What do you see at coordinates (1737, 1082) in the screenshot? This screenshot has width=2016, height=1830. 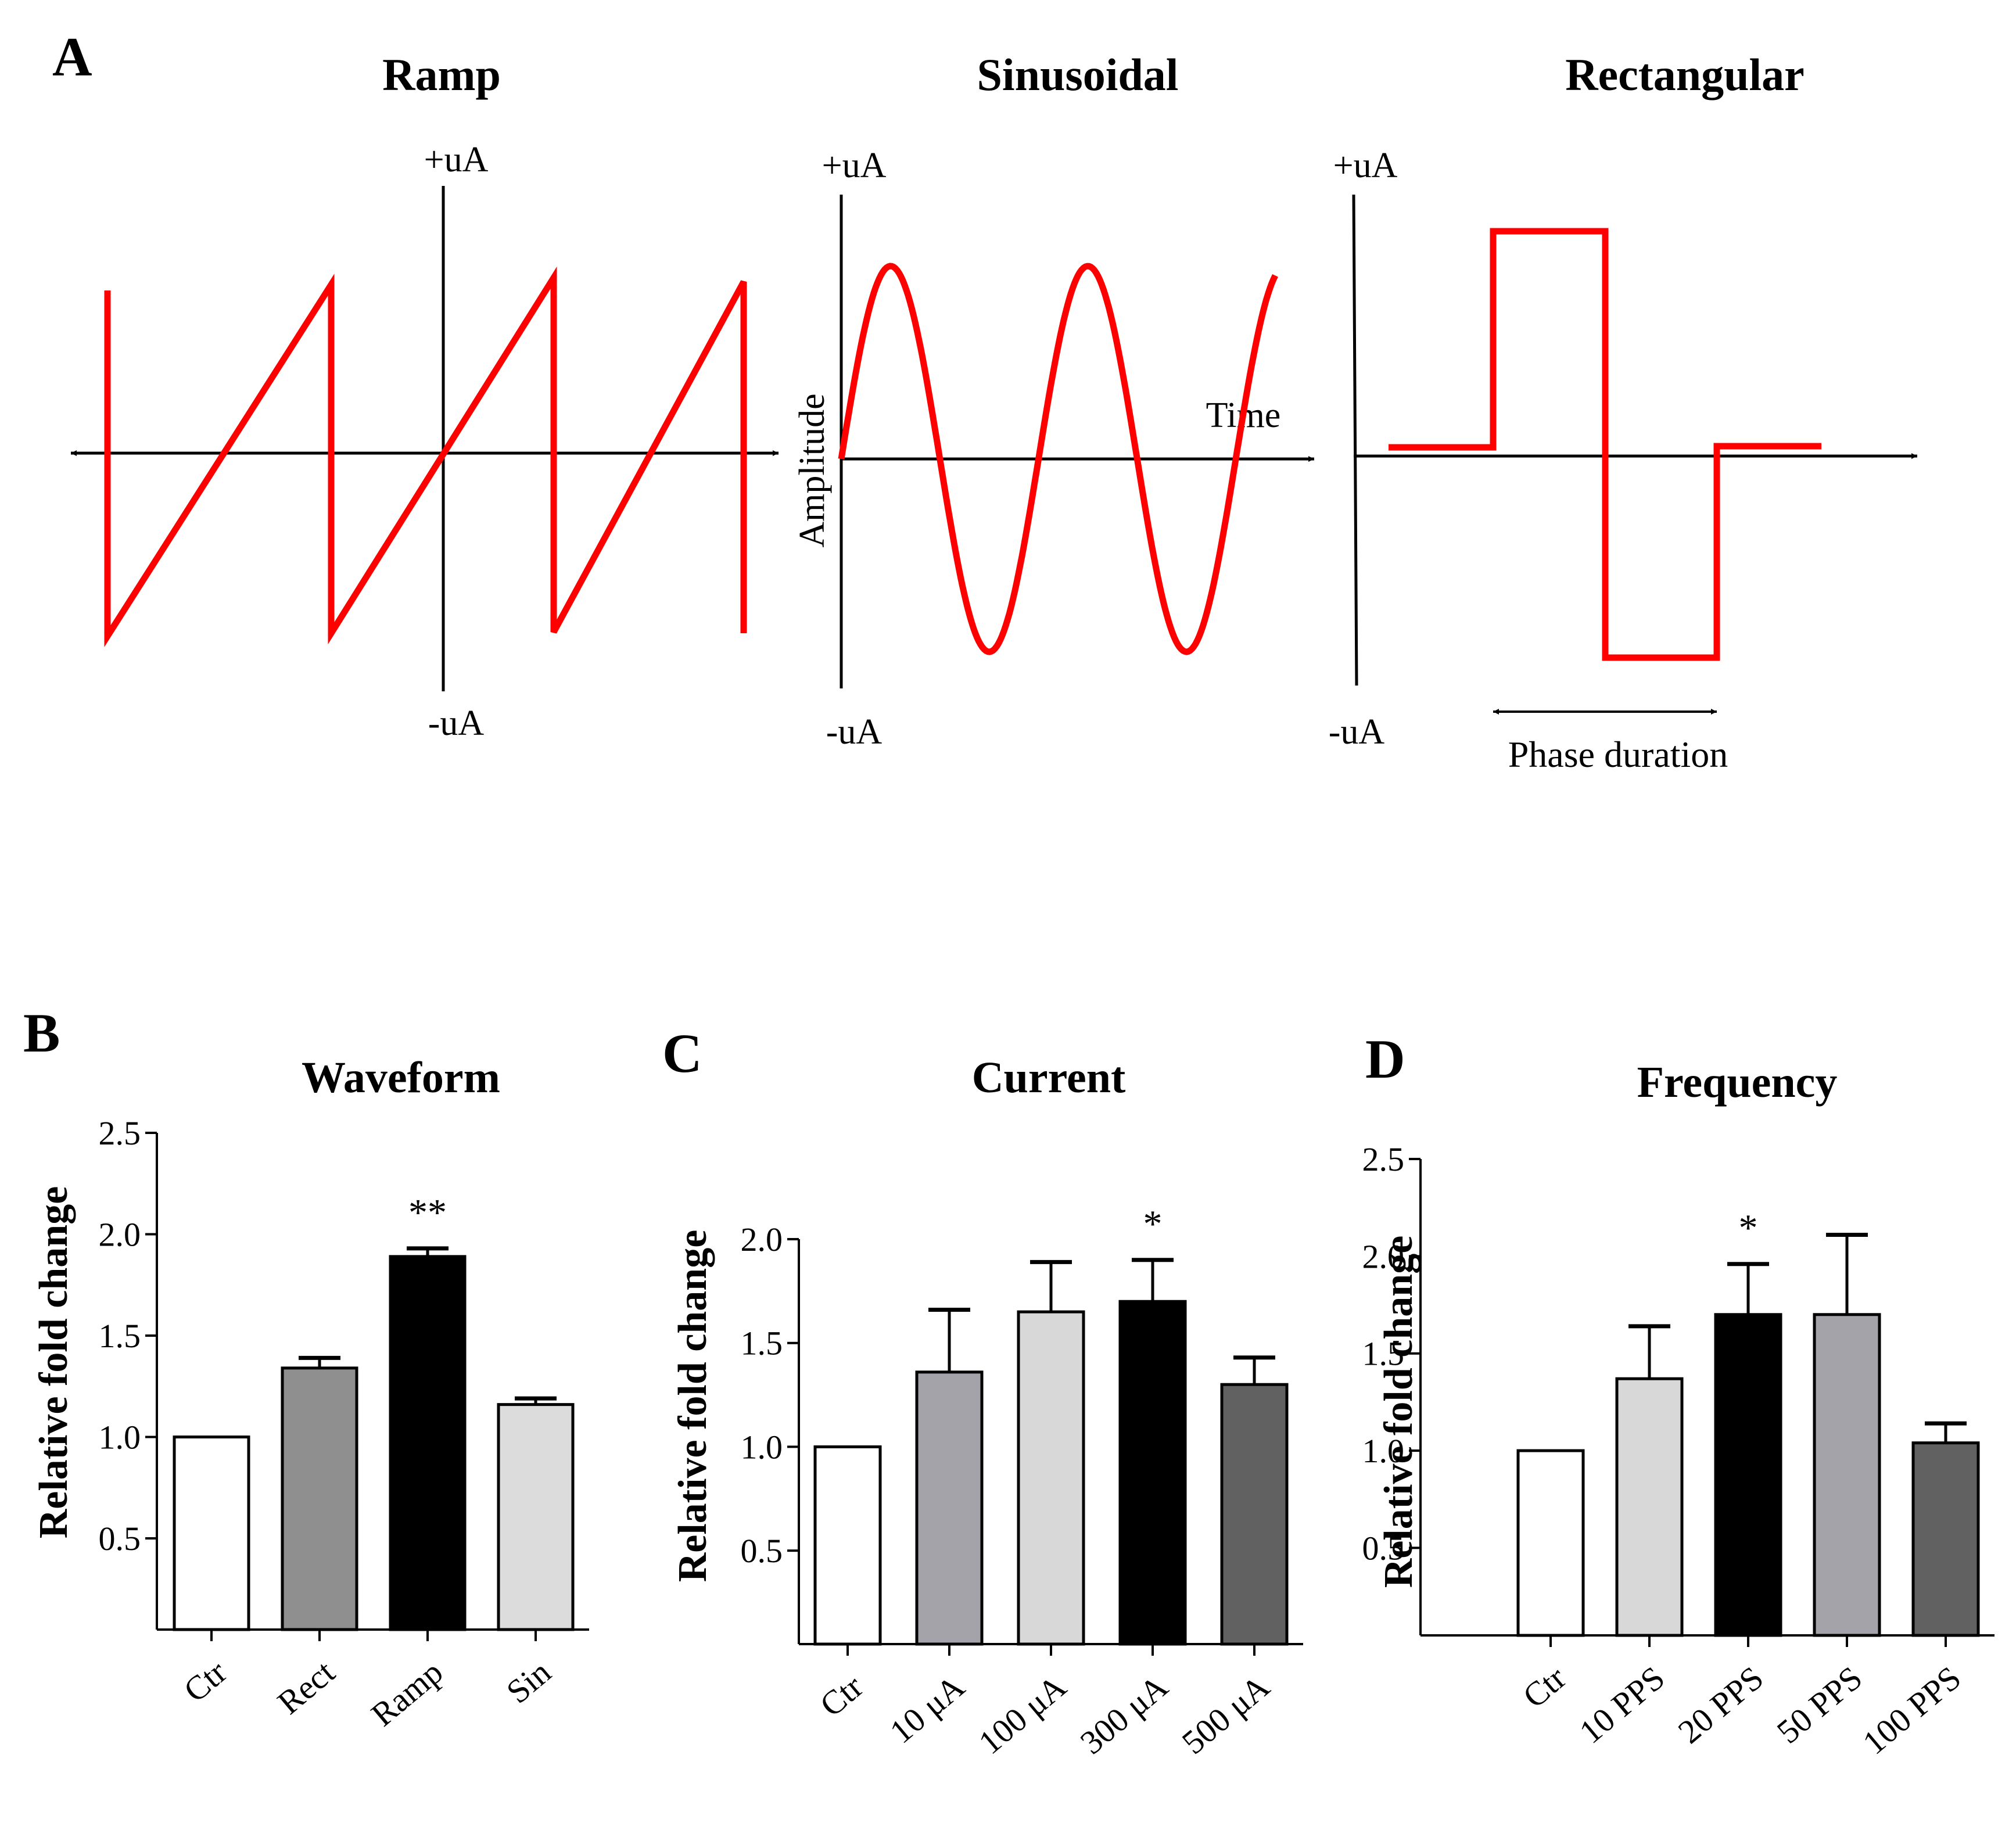 I see `chart-title: Frequency` at bounding box center [1737, 1082].